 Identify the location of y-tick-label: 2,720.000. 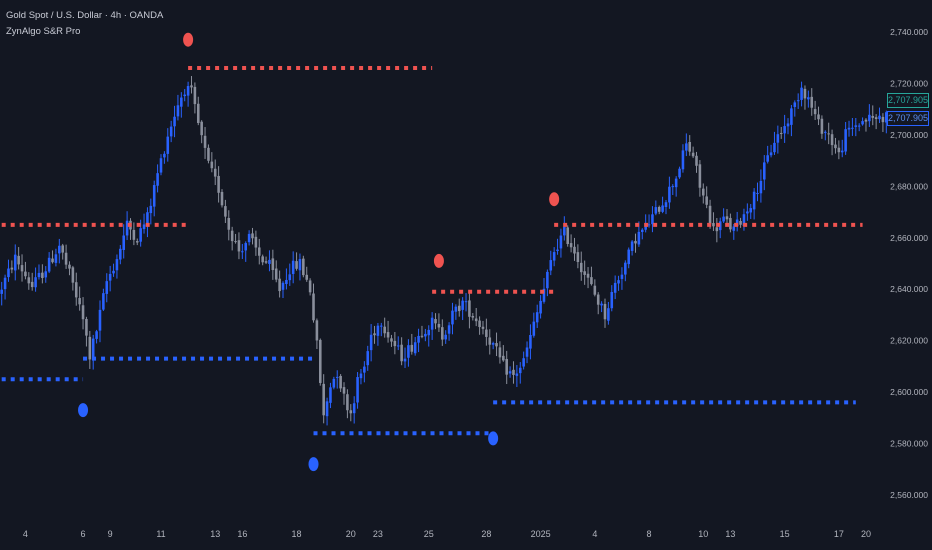
(909, 83).